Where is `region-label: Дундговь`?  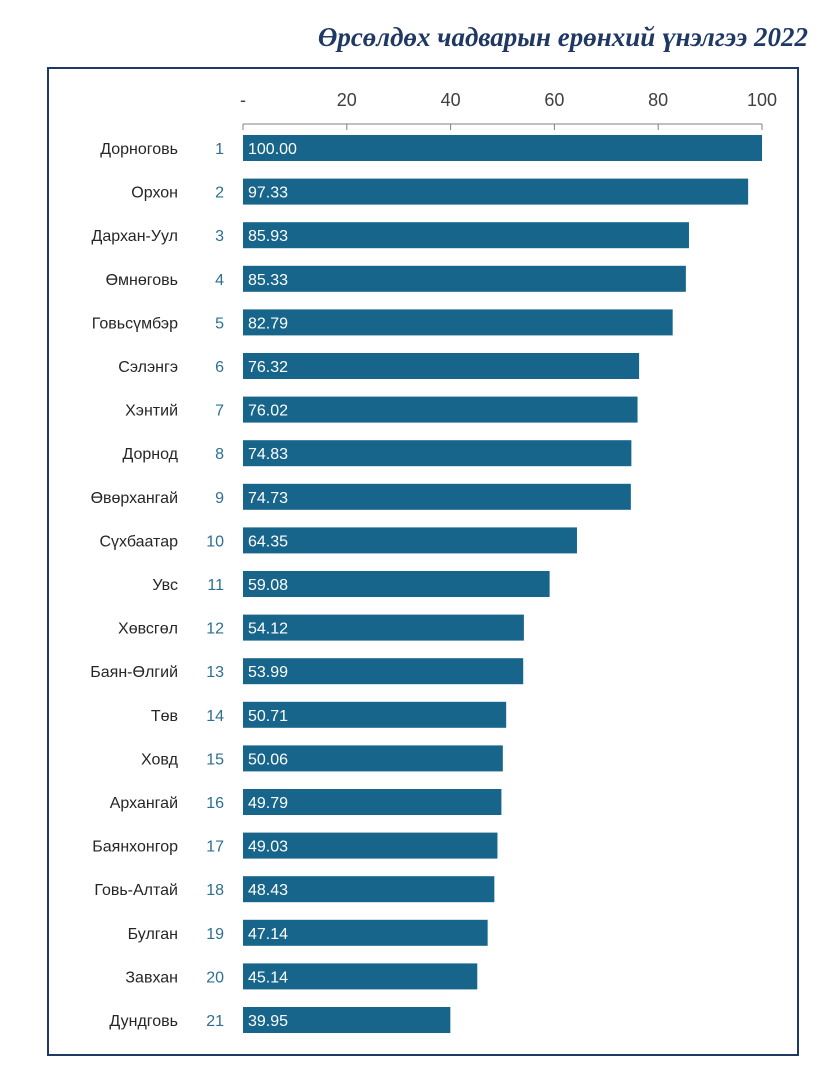 region-label: Дундговь is located at coordinates (143, 1021).